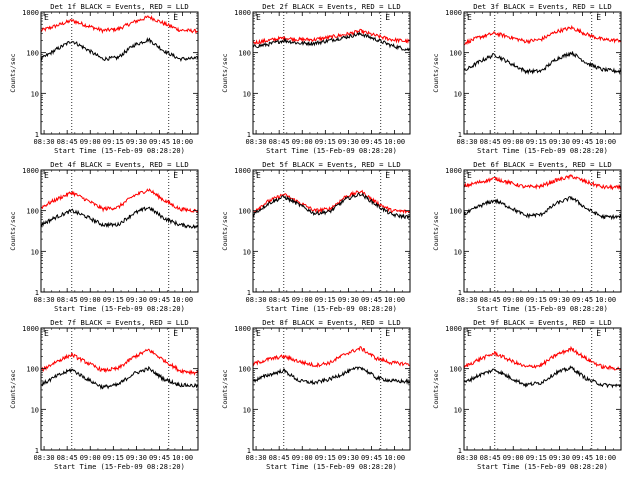 Image resolution: width=640 pixels, height=480 pixels. Describe the element at coordinates (542, 322) in the screenshot. I see `panel-title: Det 9f BLACK = Events, RED = LLD` at that location.